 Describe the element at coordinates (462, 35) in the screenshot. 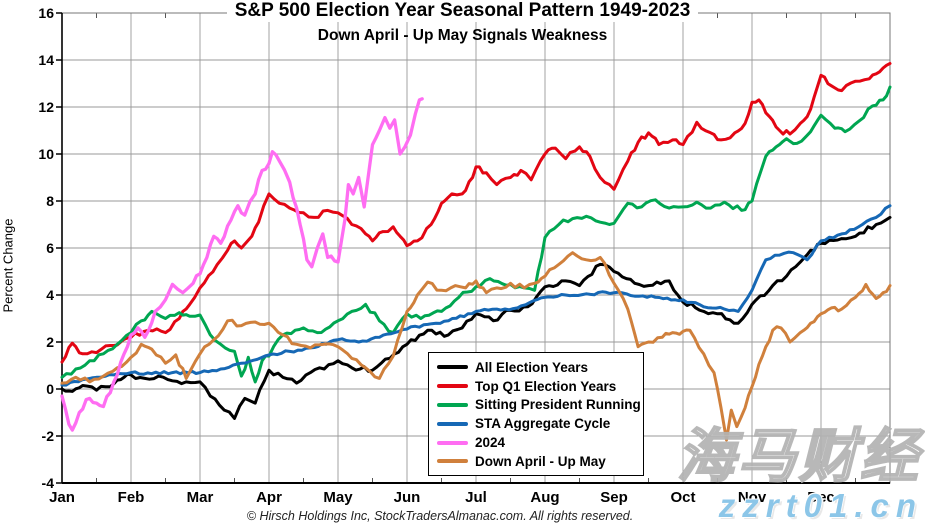

I see `chart-subtitle: Down April - Up May Signals Weakness` at that location.